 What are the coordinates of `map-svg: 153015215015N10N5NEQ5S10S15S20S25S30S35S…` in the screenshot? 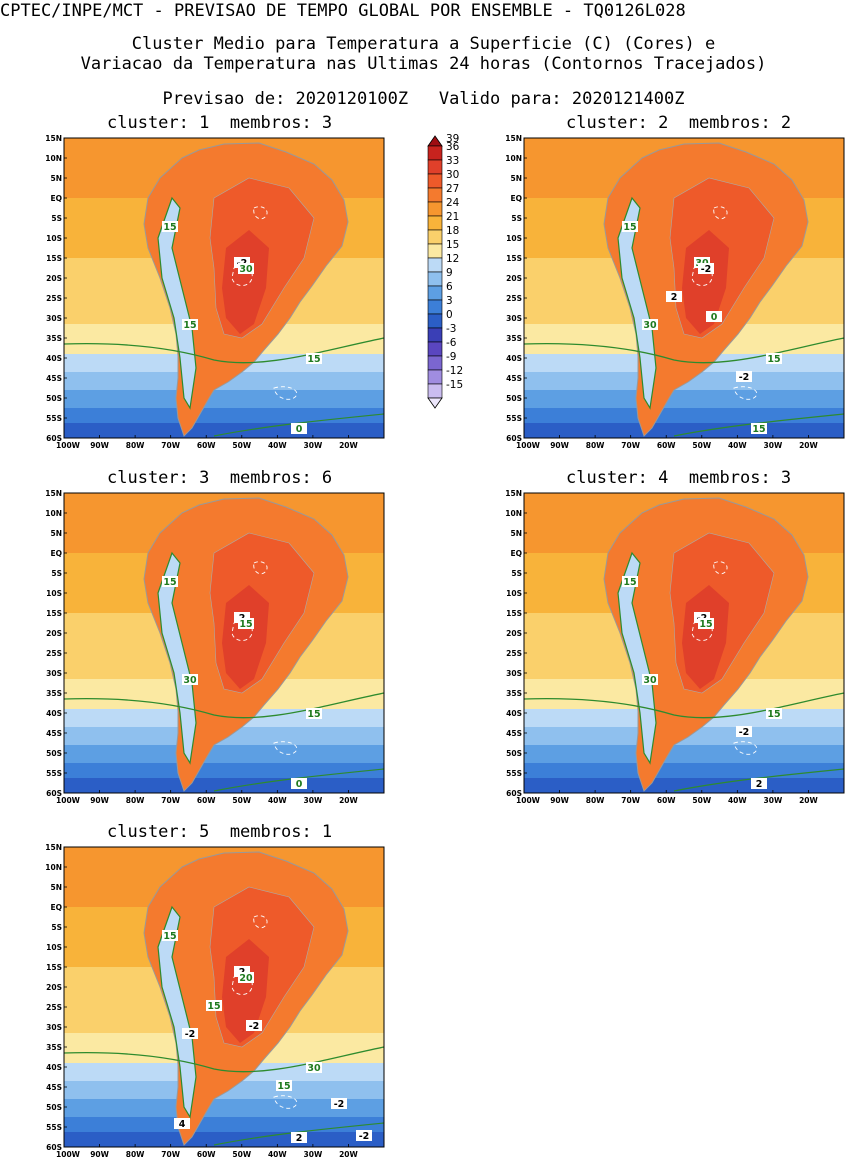 It's located at (215, 647).